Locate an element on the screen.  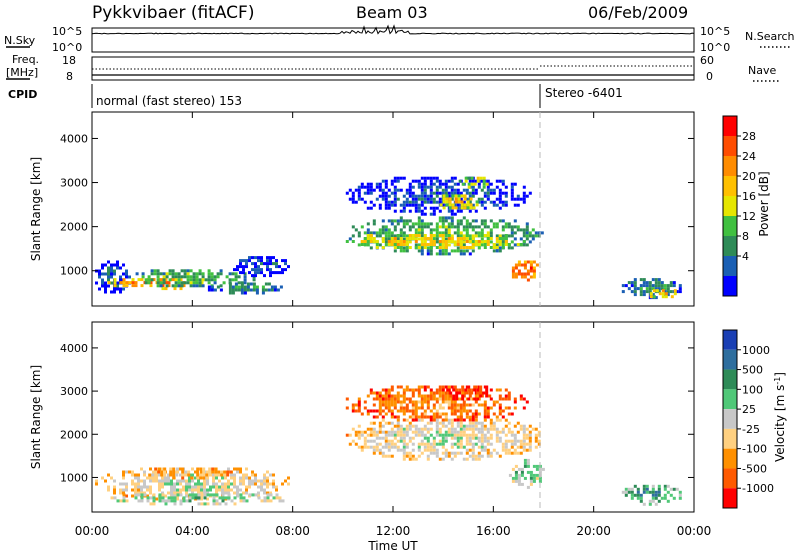
colorbar-tick-label: 1000 is located at coordinates (756, 350).